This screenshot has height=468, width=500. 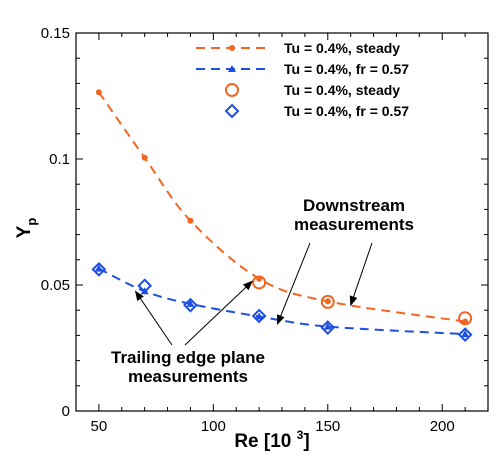 What do you see at coordinates (55, 285) in the screenshot?
I see `y-tick-label: 0.05` at bounding box center [55, 285].